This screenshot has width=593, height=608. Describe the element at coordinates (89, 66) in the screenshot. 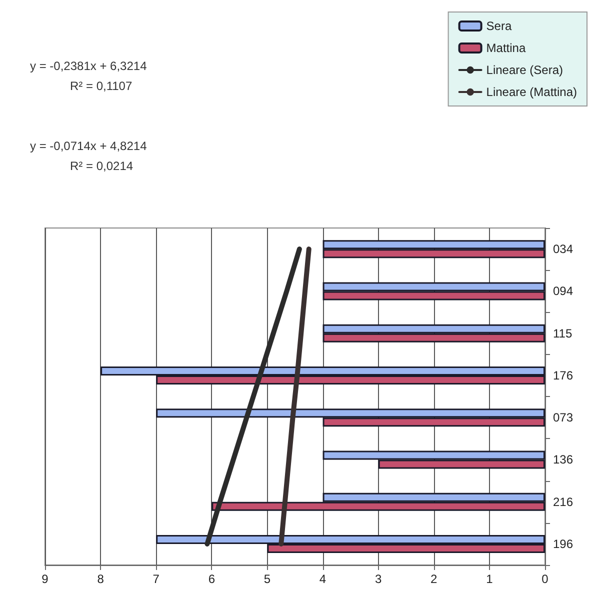

I see `text: y = -0,2381x + 6,3214` at that location.